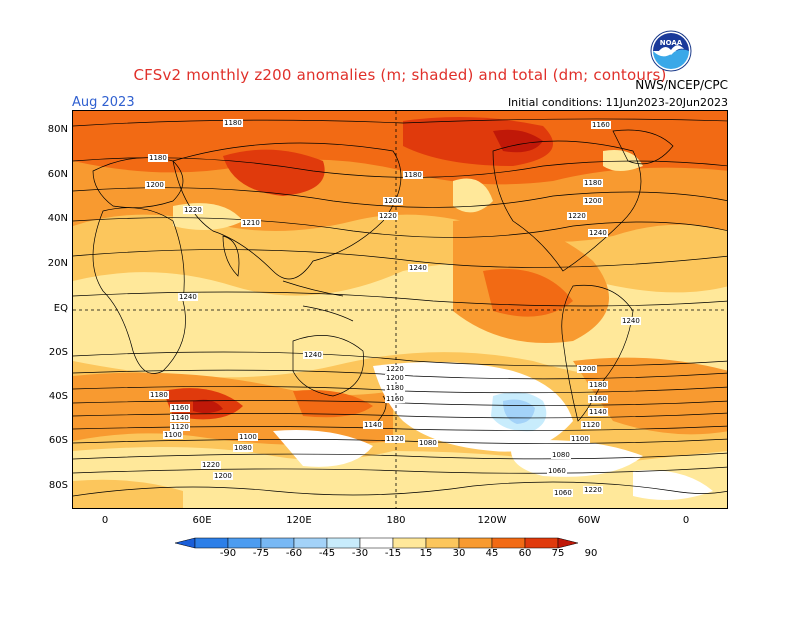 This screenshot has height=618, width=800. What do you see at coordinates (360, 553) in the screenshot?
I see `colorbar-tick-label: -30` at bounding box center [360, 553].